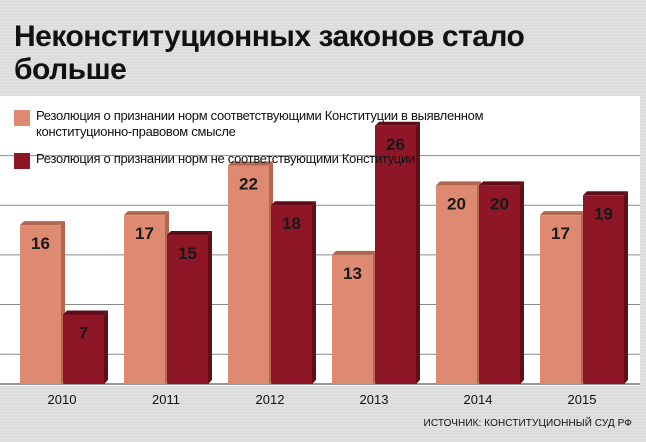 The image size is (646, 442). What do you see at coordinates (499, 203) in the screenshot?
I see `data-label-2014-series-2: 20` at bounding box center [499, 203].